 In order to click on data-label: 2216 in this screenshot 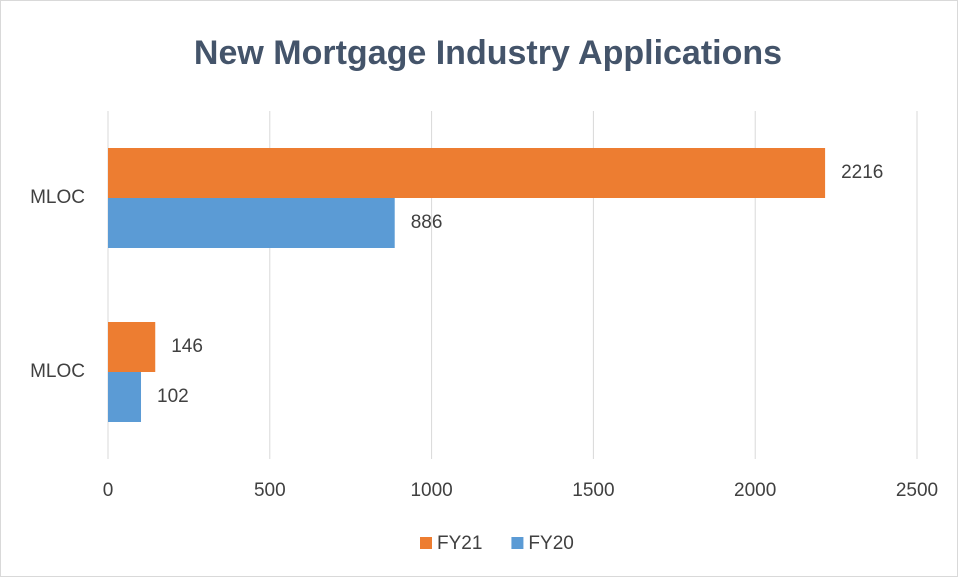, I will do `click(862, 172)`.